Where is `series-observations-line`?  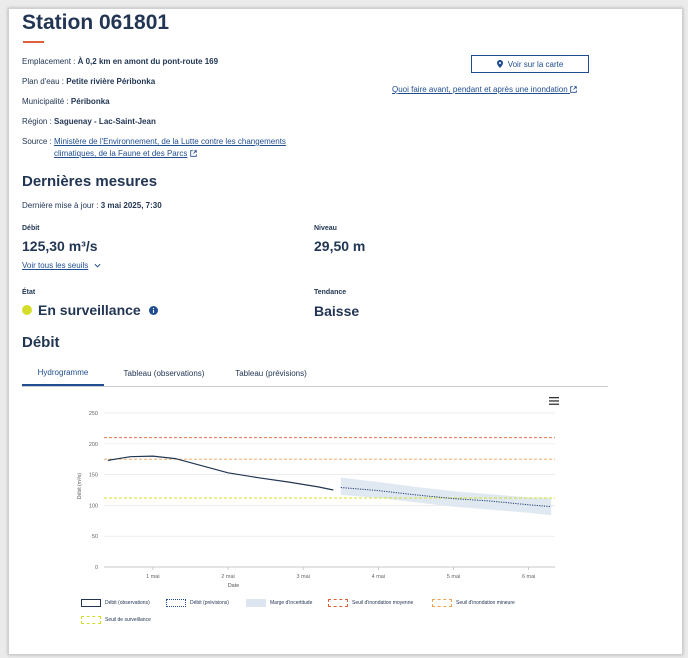
series-observations-line is located at coordinates (220, 473).